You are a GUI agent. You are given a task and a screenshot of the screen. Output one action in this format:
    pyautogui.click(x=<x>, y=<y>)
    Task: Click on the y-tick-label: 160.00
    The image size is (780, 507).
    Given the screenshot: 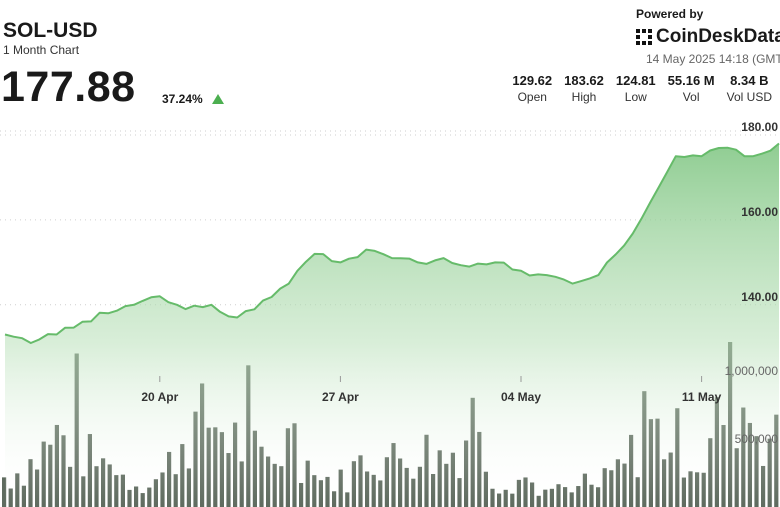 What is the action you would take?
    pyautogui.click(x=759, y=212)
    